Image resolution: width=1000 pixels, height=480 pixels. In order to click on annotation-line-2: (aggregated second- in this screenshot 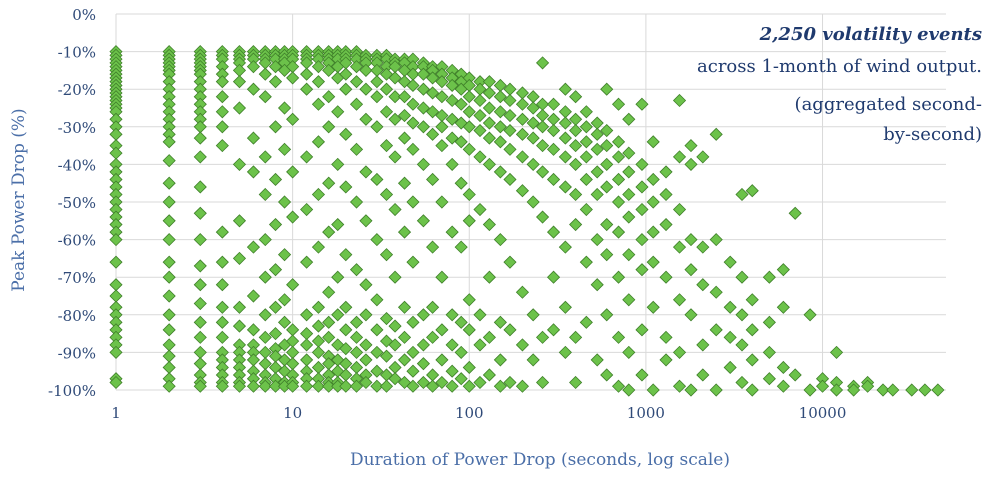, I will do `click(888, 104)`.